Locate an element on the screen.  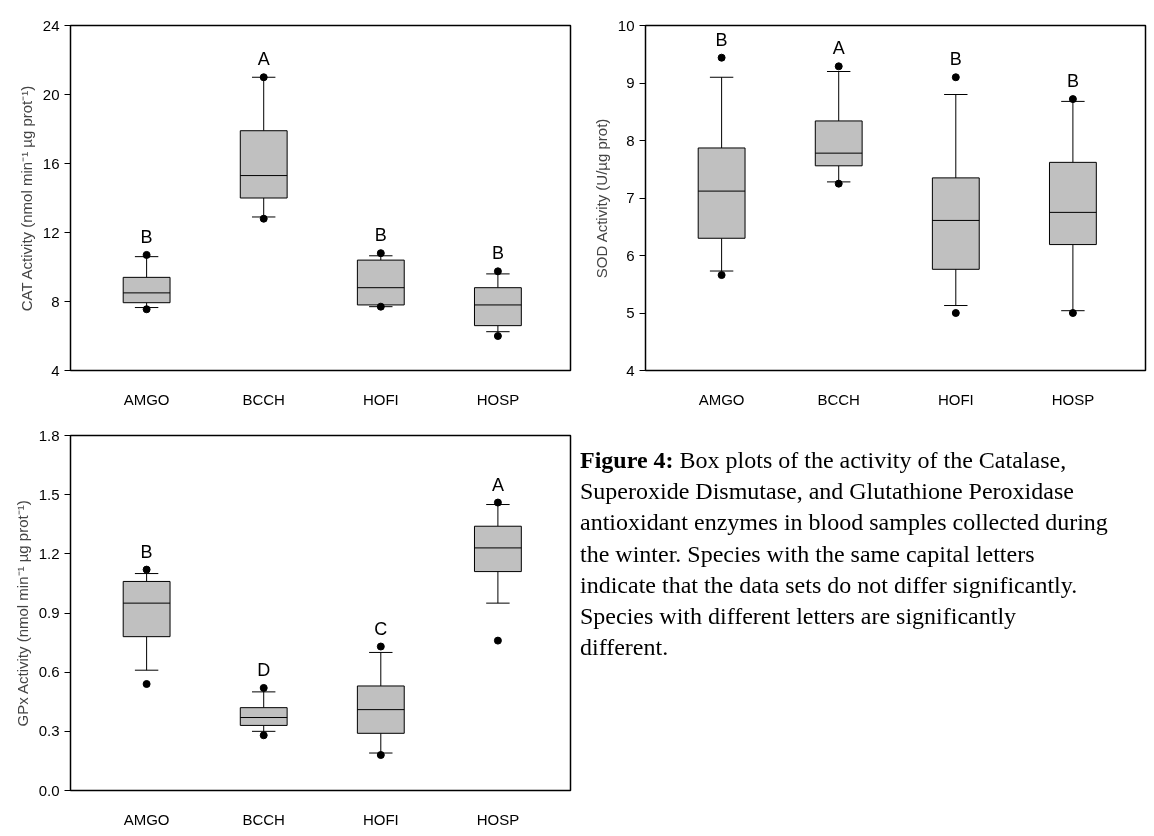
text: Figure 4: is located at coordinates (627, 460).